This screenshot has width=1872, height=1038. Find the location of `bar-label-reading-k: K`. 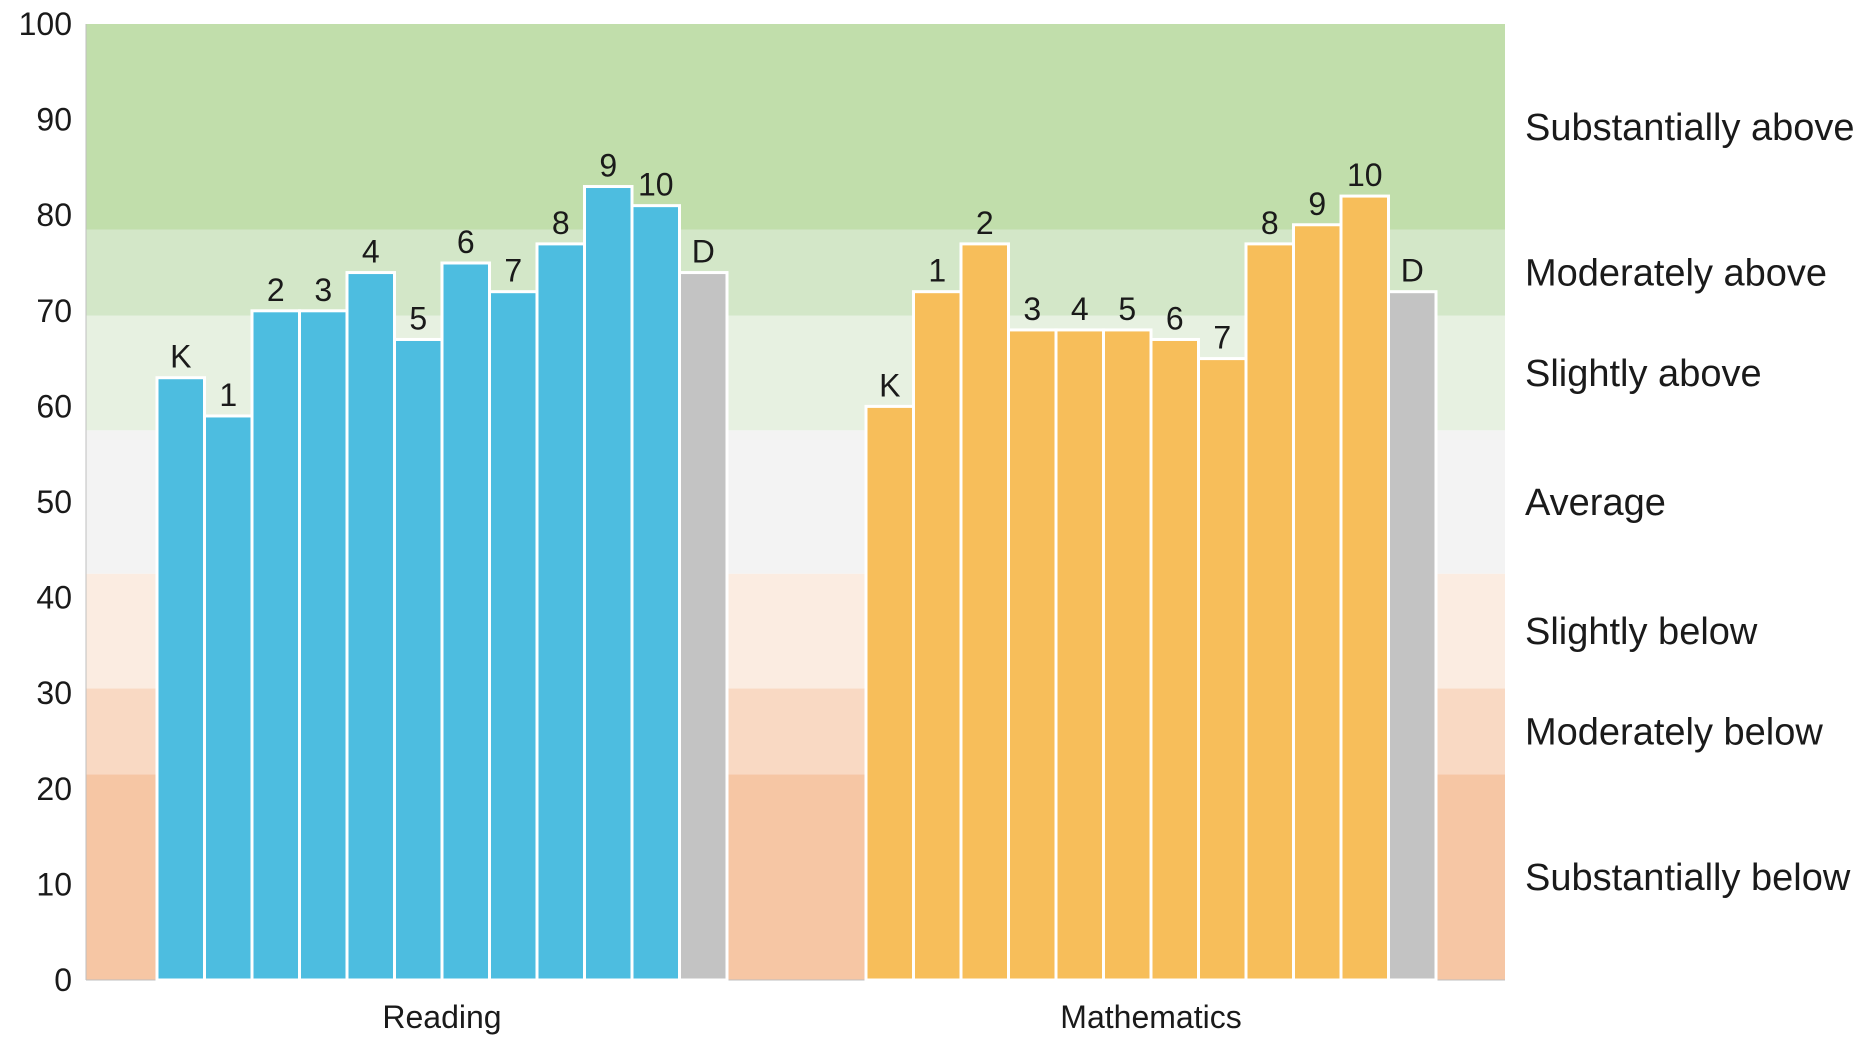

bar-label-reading-k: K is located at coordinates (180, 357).